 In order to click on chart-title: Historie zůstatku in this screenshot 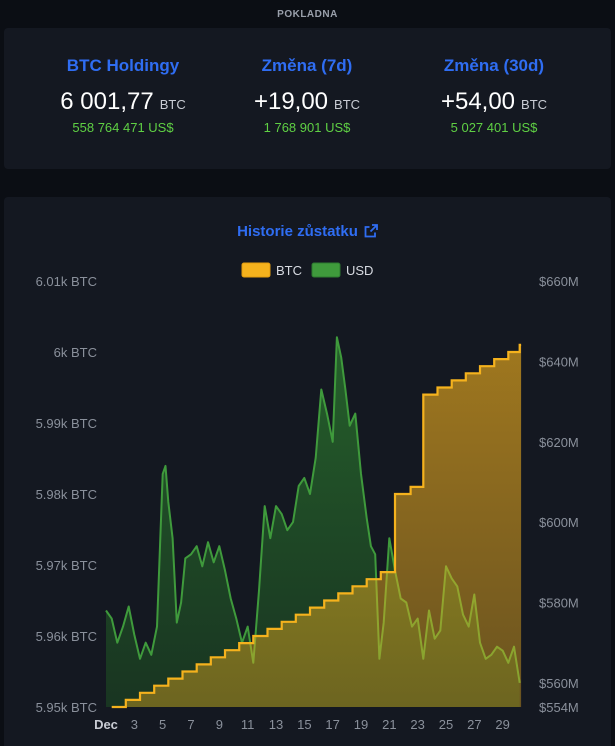, I will do `click(297, 231)`.